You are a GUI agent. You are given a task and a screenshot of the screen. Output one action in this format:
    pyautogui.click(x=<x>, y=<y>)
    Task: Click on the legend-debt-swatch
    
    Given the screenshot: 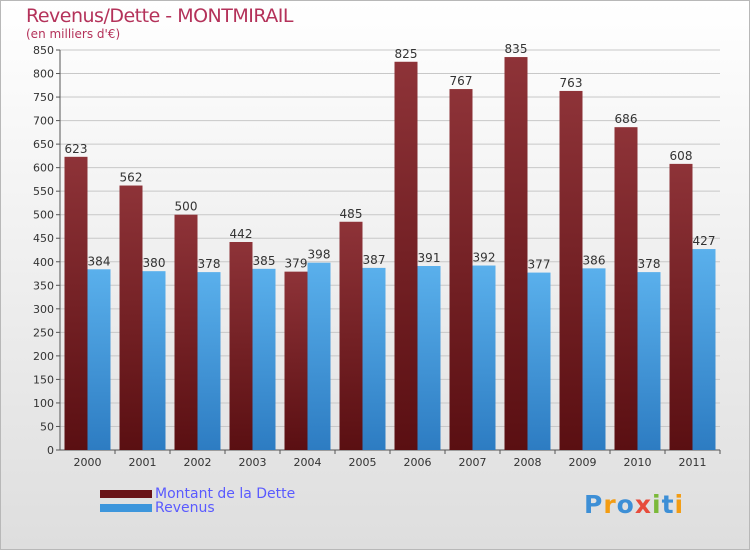 What is the action you would take?
    pyautogui.click(x=126, y=494)
    